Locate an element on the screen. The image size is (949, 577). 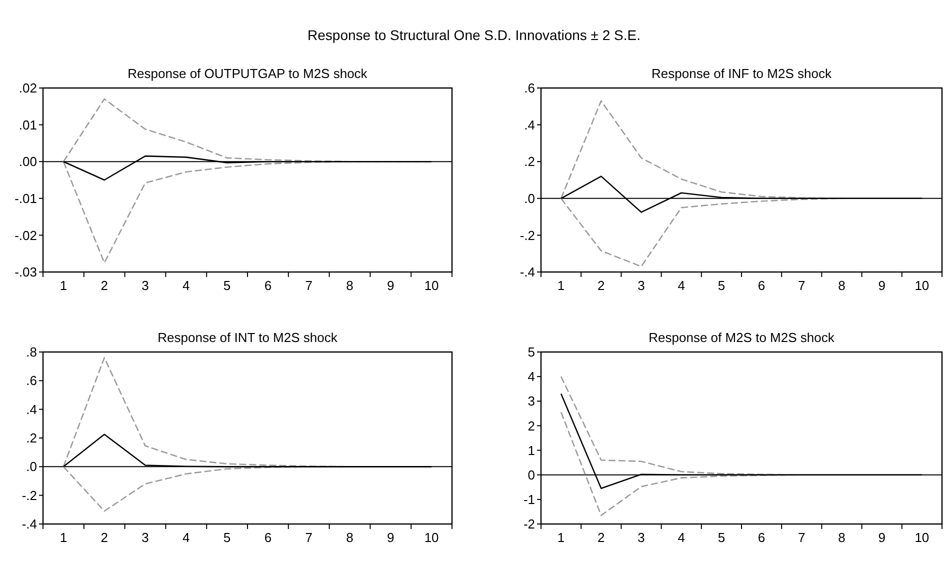
chart-title: Response of OUTPUTGAP to M2S shock is located at coordinates (248, 73).